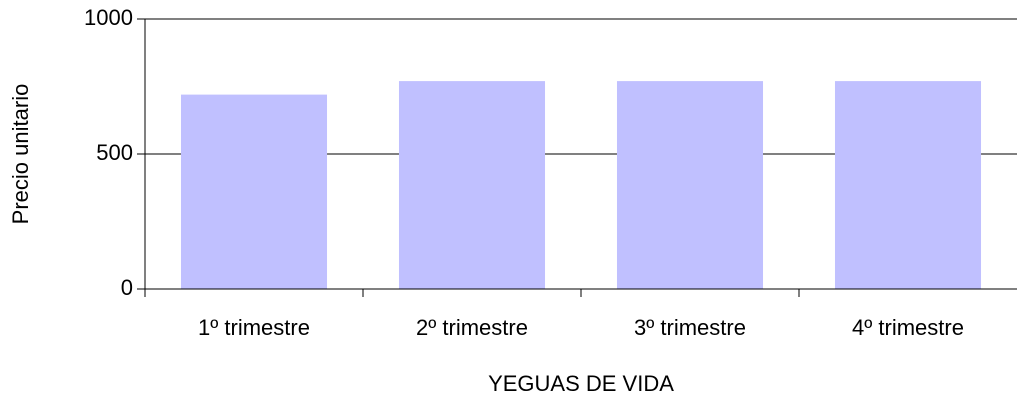  Describe the element at coordinates (108, 17) in the screenshot. I see `y-tick-label: 1000` at that location.